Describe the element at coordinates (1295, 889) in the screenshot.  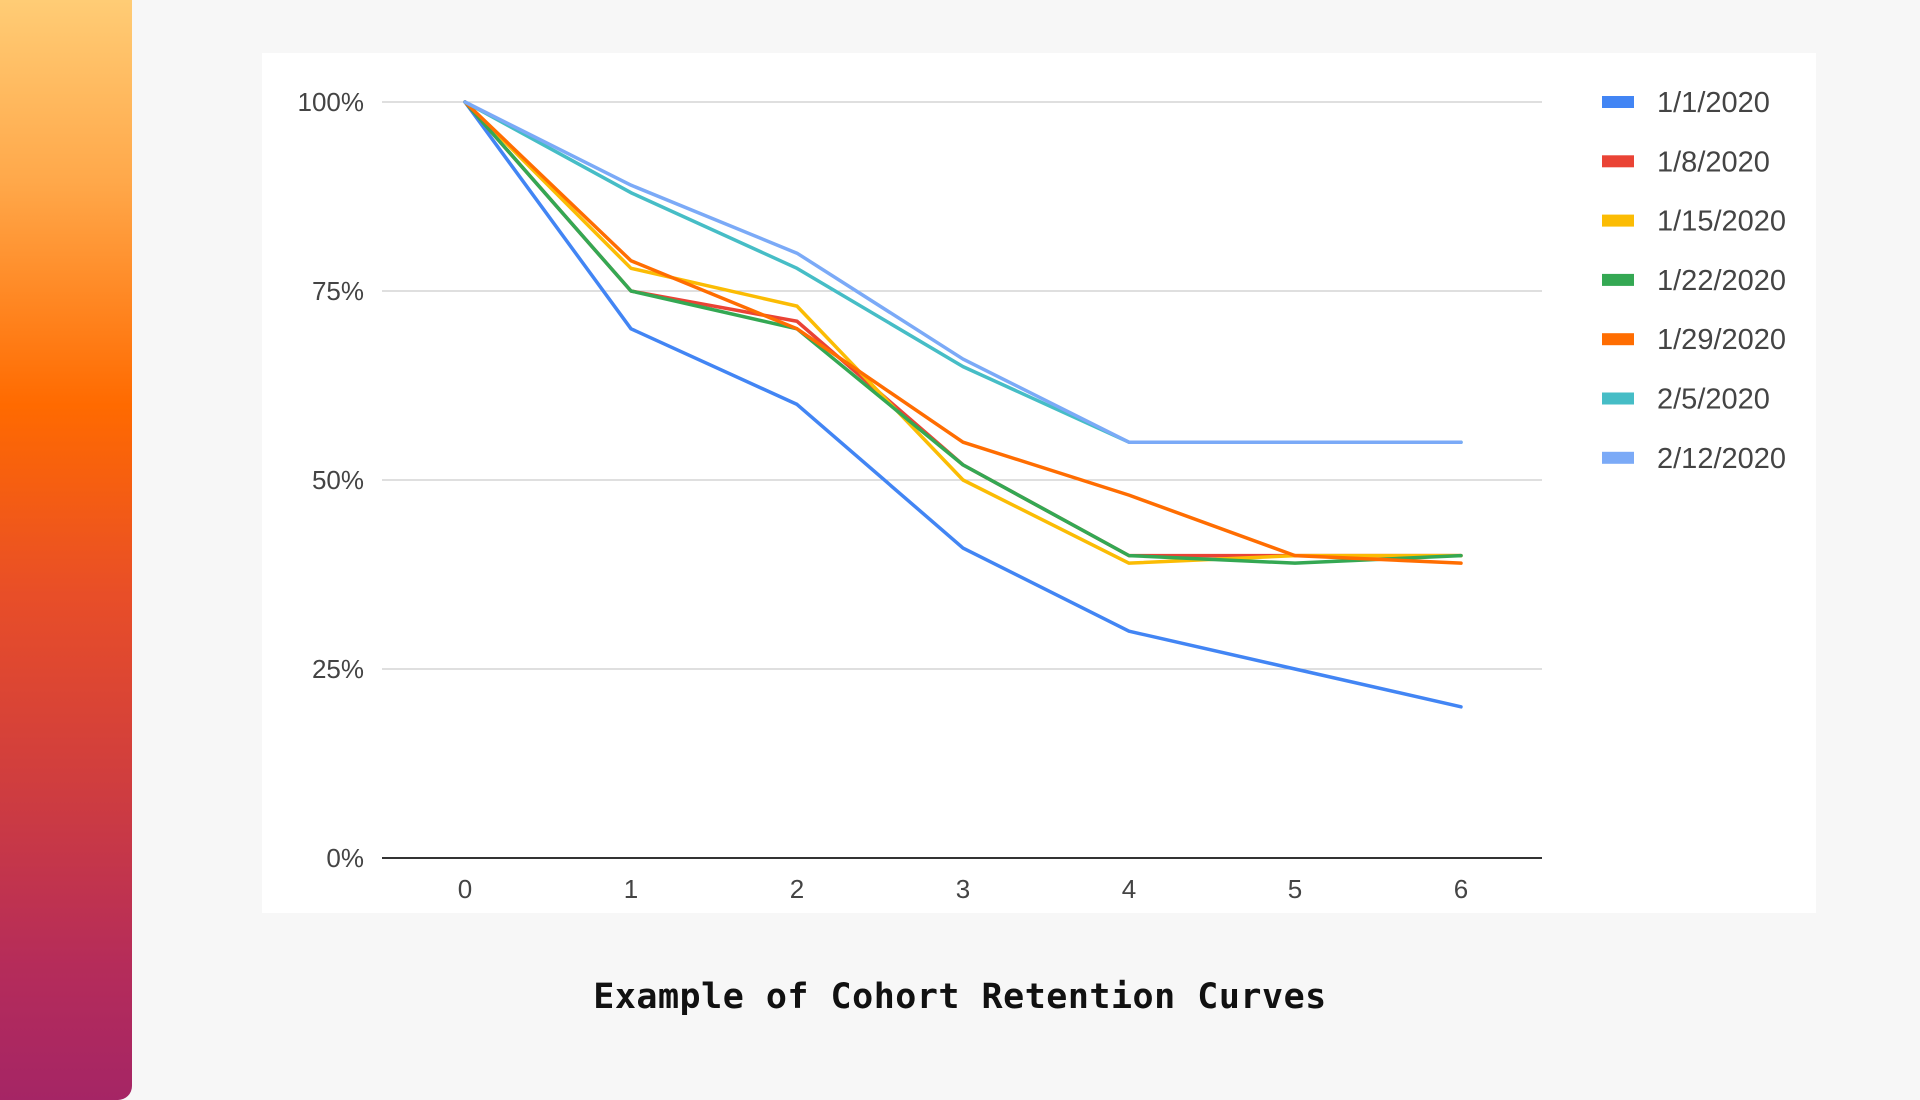
I see `x-tick-label: 5` at that location.